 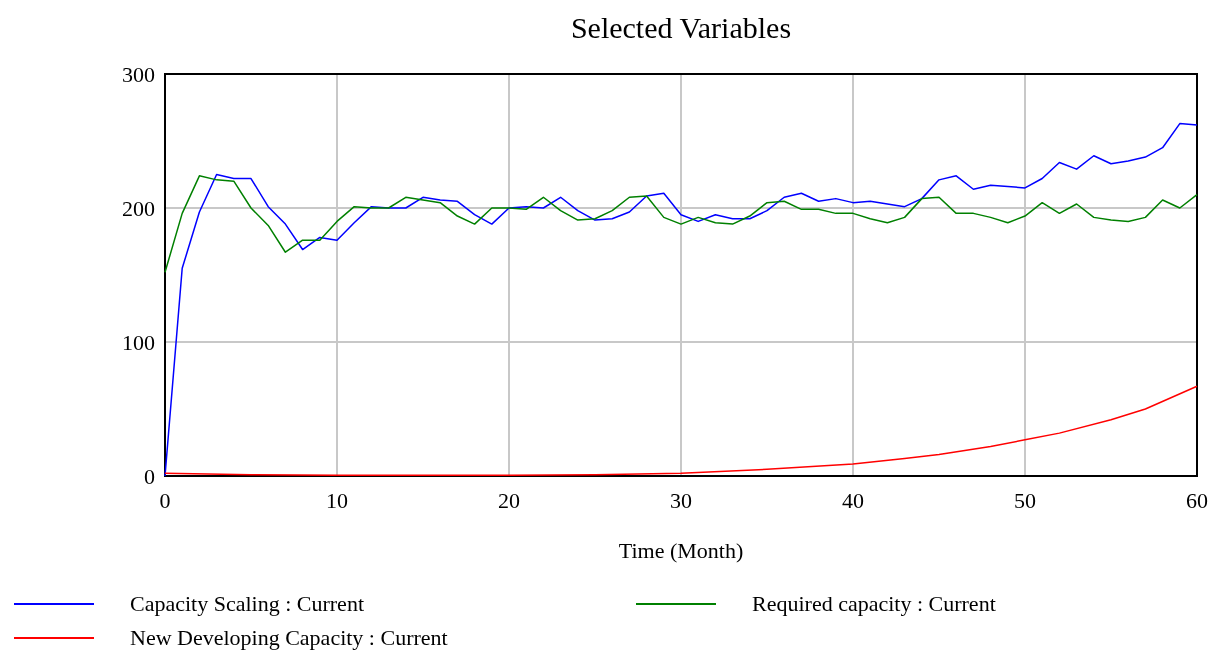 What do you see at coordinates (1025, 500) in the screenshot?
I see `x-tick-label: 50` at bounding box center [1025, 500].